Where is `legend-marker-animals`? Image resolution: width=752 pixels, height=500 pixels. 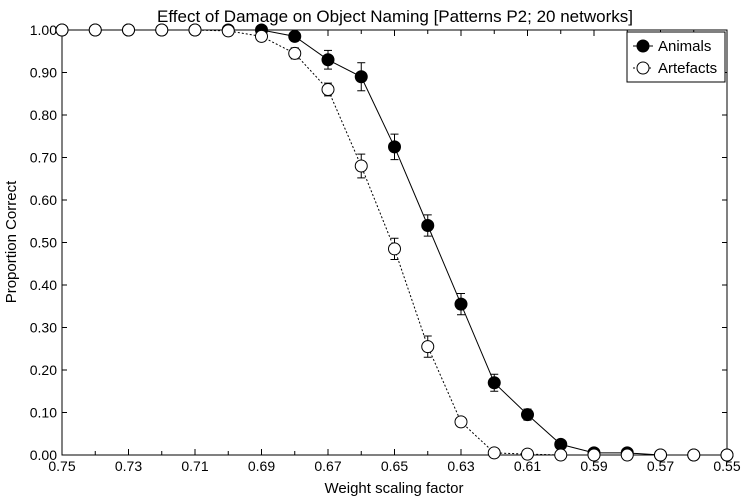 legend-marker-animals is located at coordinates (643, 46).